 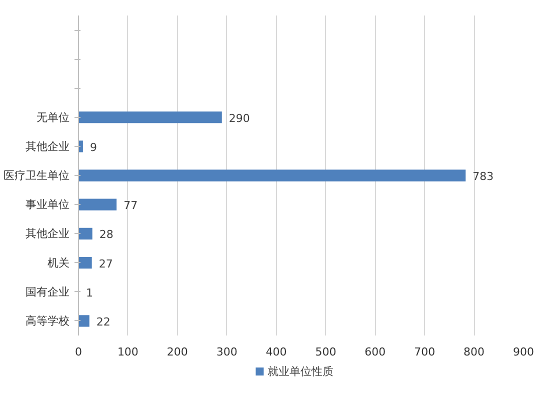 What do you see at coordinates (106, 235) in the screenshot?
I see `data-label: 28` at bounding box center [106, 235].